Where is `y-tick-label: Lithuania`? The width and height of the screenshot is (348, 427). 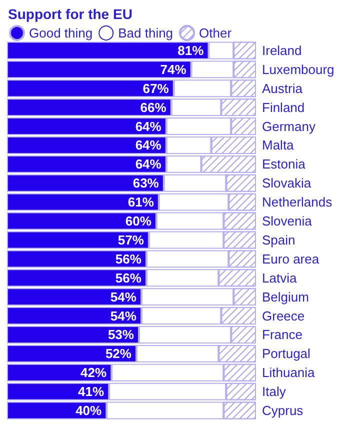 y-tick-label: Lithuania is located at coordinates (289, 372).